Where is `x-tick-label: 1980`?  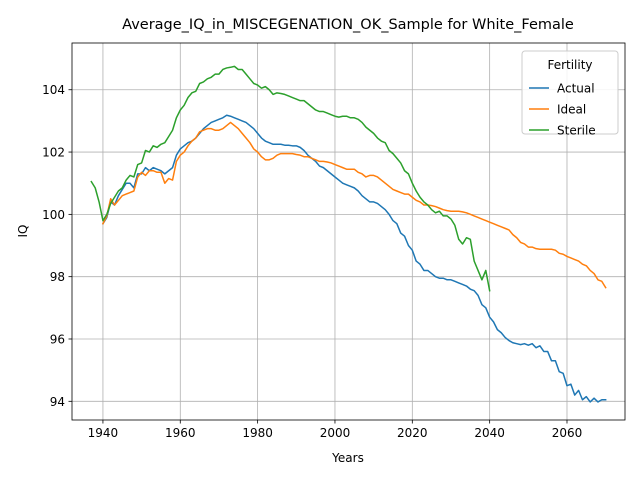
x-tick-label: 1980 is located at coordinates (257, 433).